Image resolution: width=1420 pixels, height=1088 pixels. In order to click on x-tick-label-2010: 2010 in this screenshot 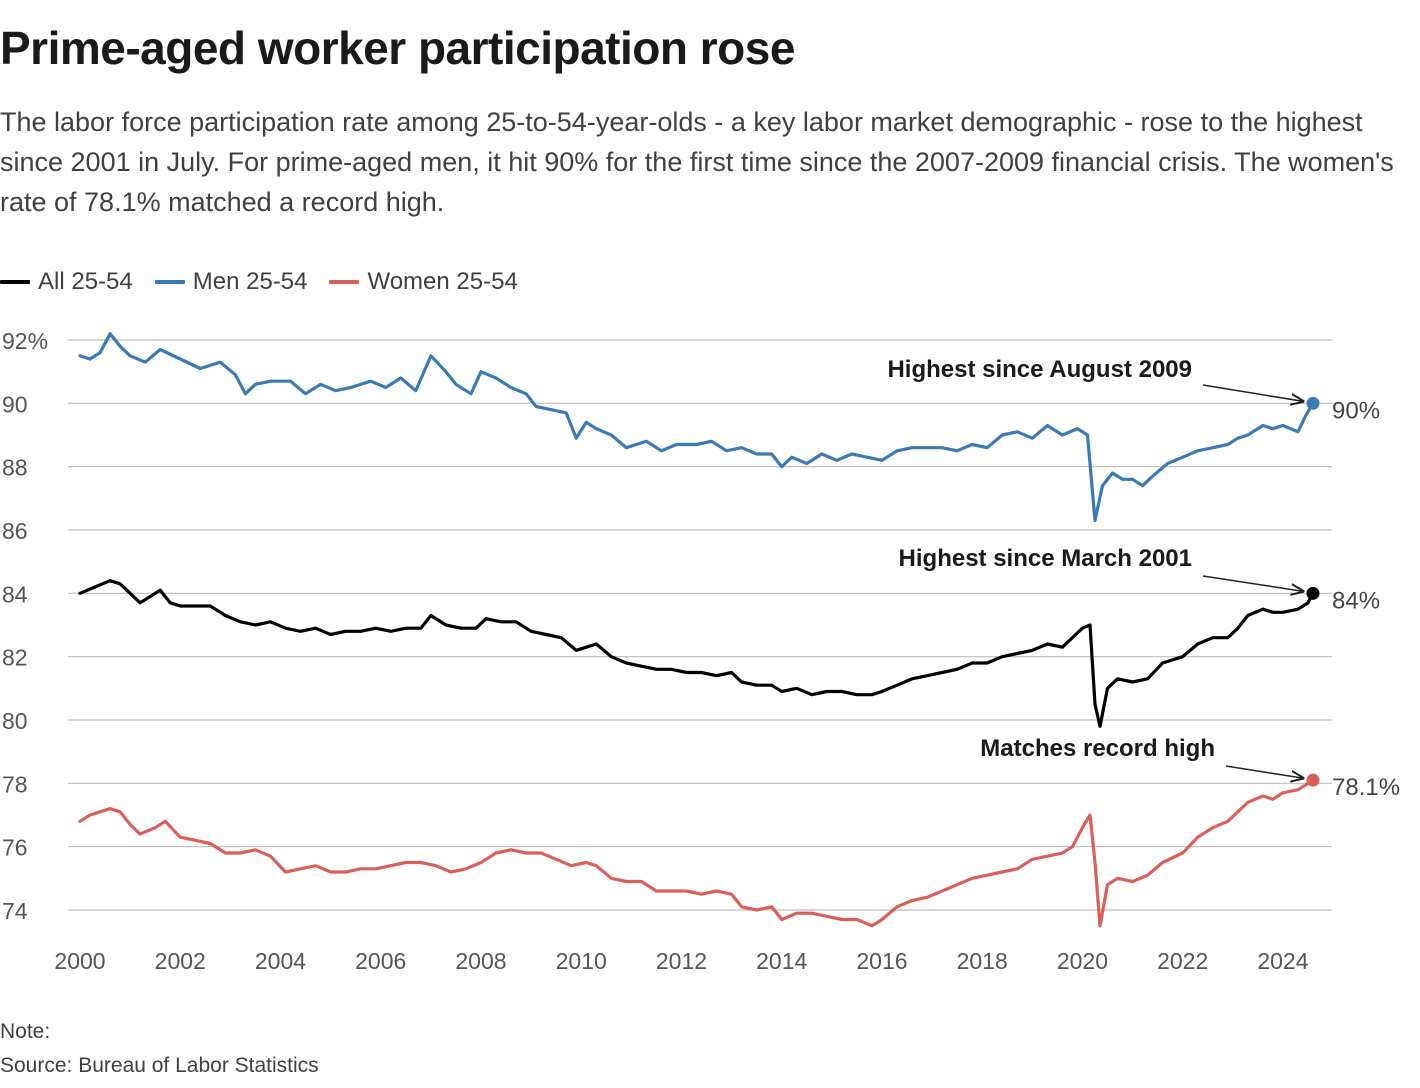, I will do `click(581, 961)`.